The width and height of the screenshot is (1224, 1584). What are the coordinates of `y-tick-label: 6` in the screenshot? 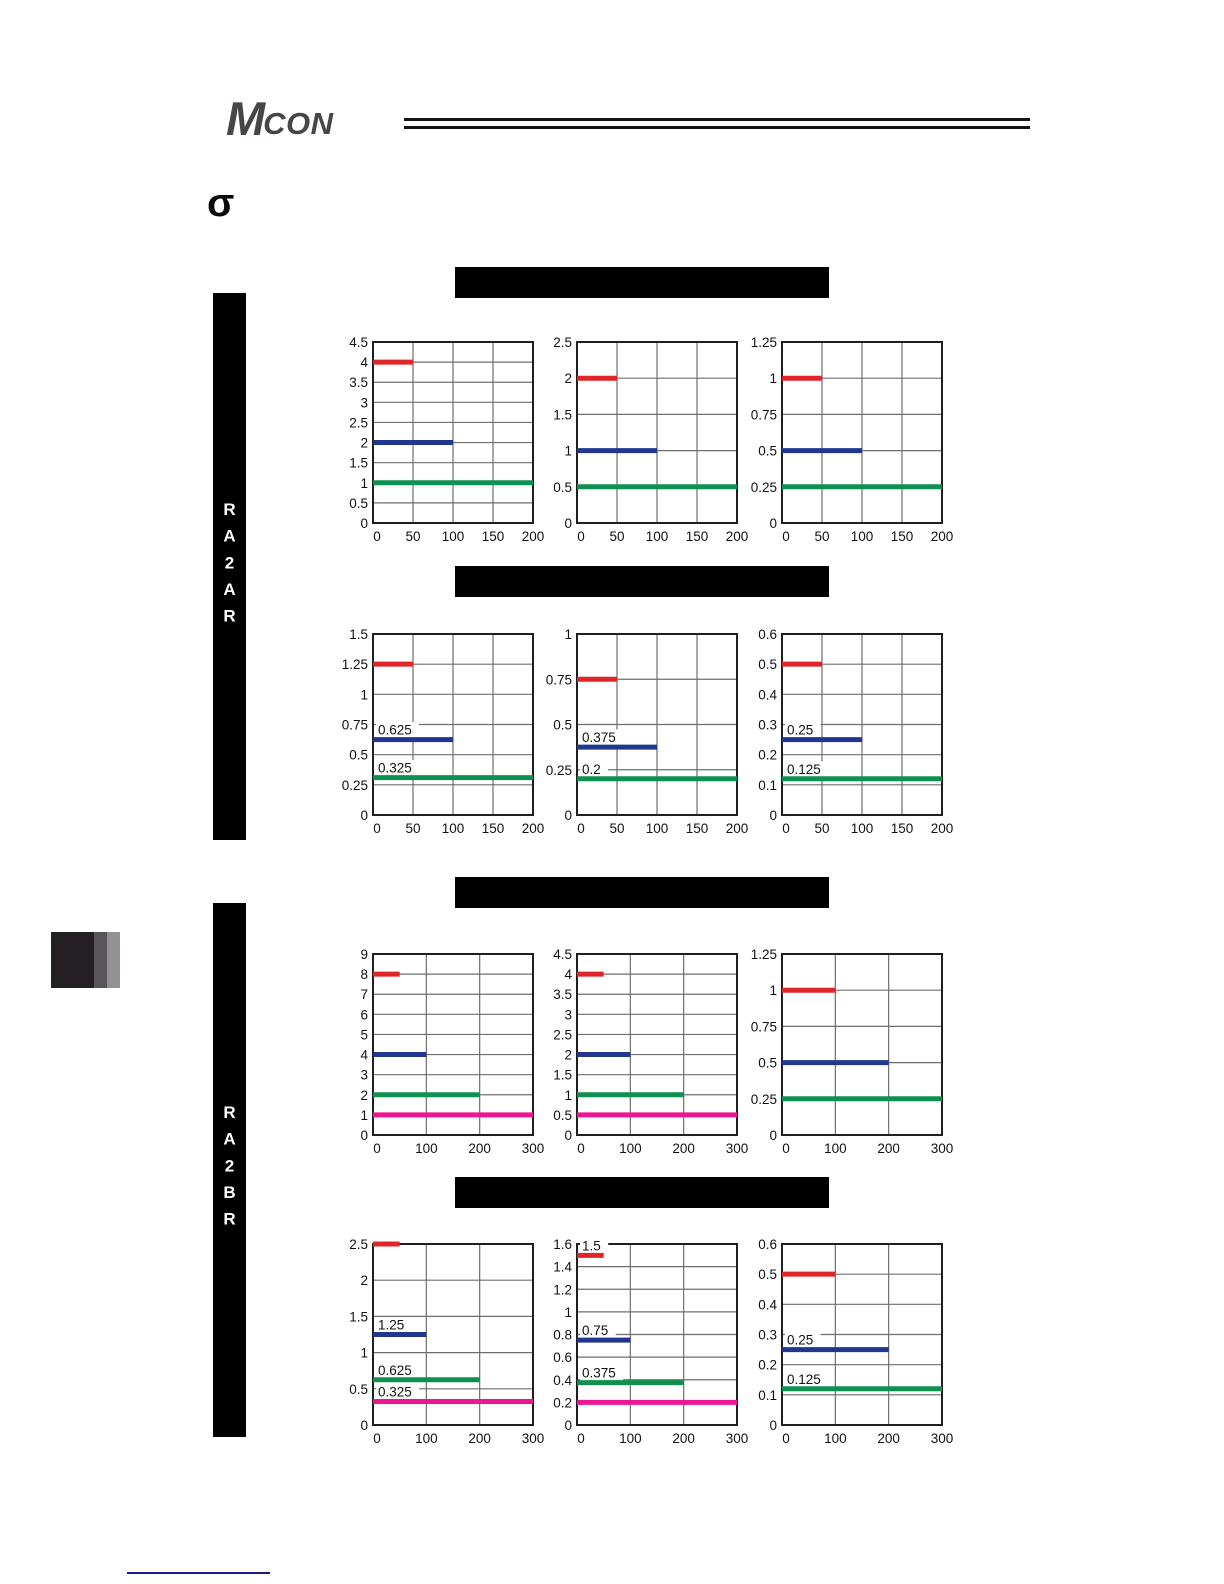 It's located at (364, 1014).